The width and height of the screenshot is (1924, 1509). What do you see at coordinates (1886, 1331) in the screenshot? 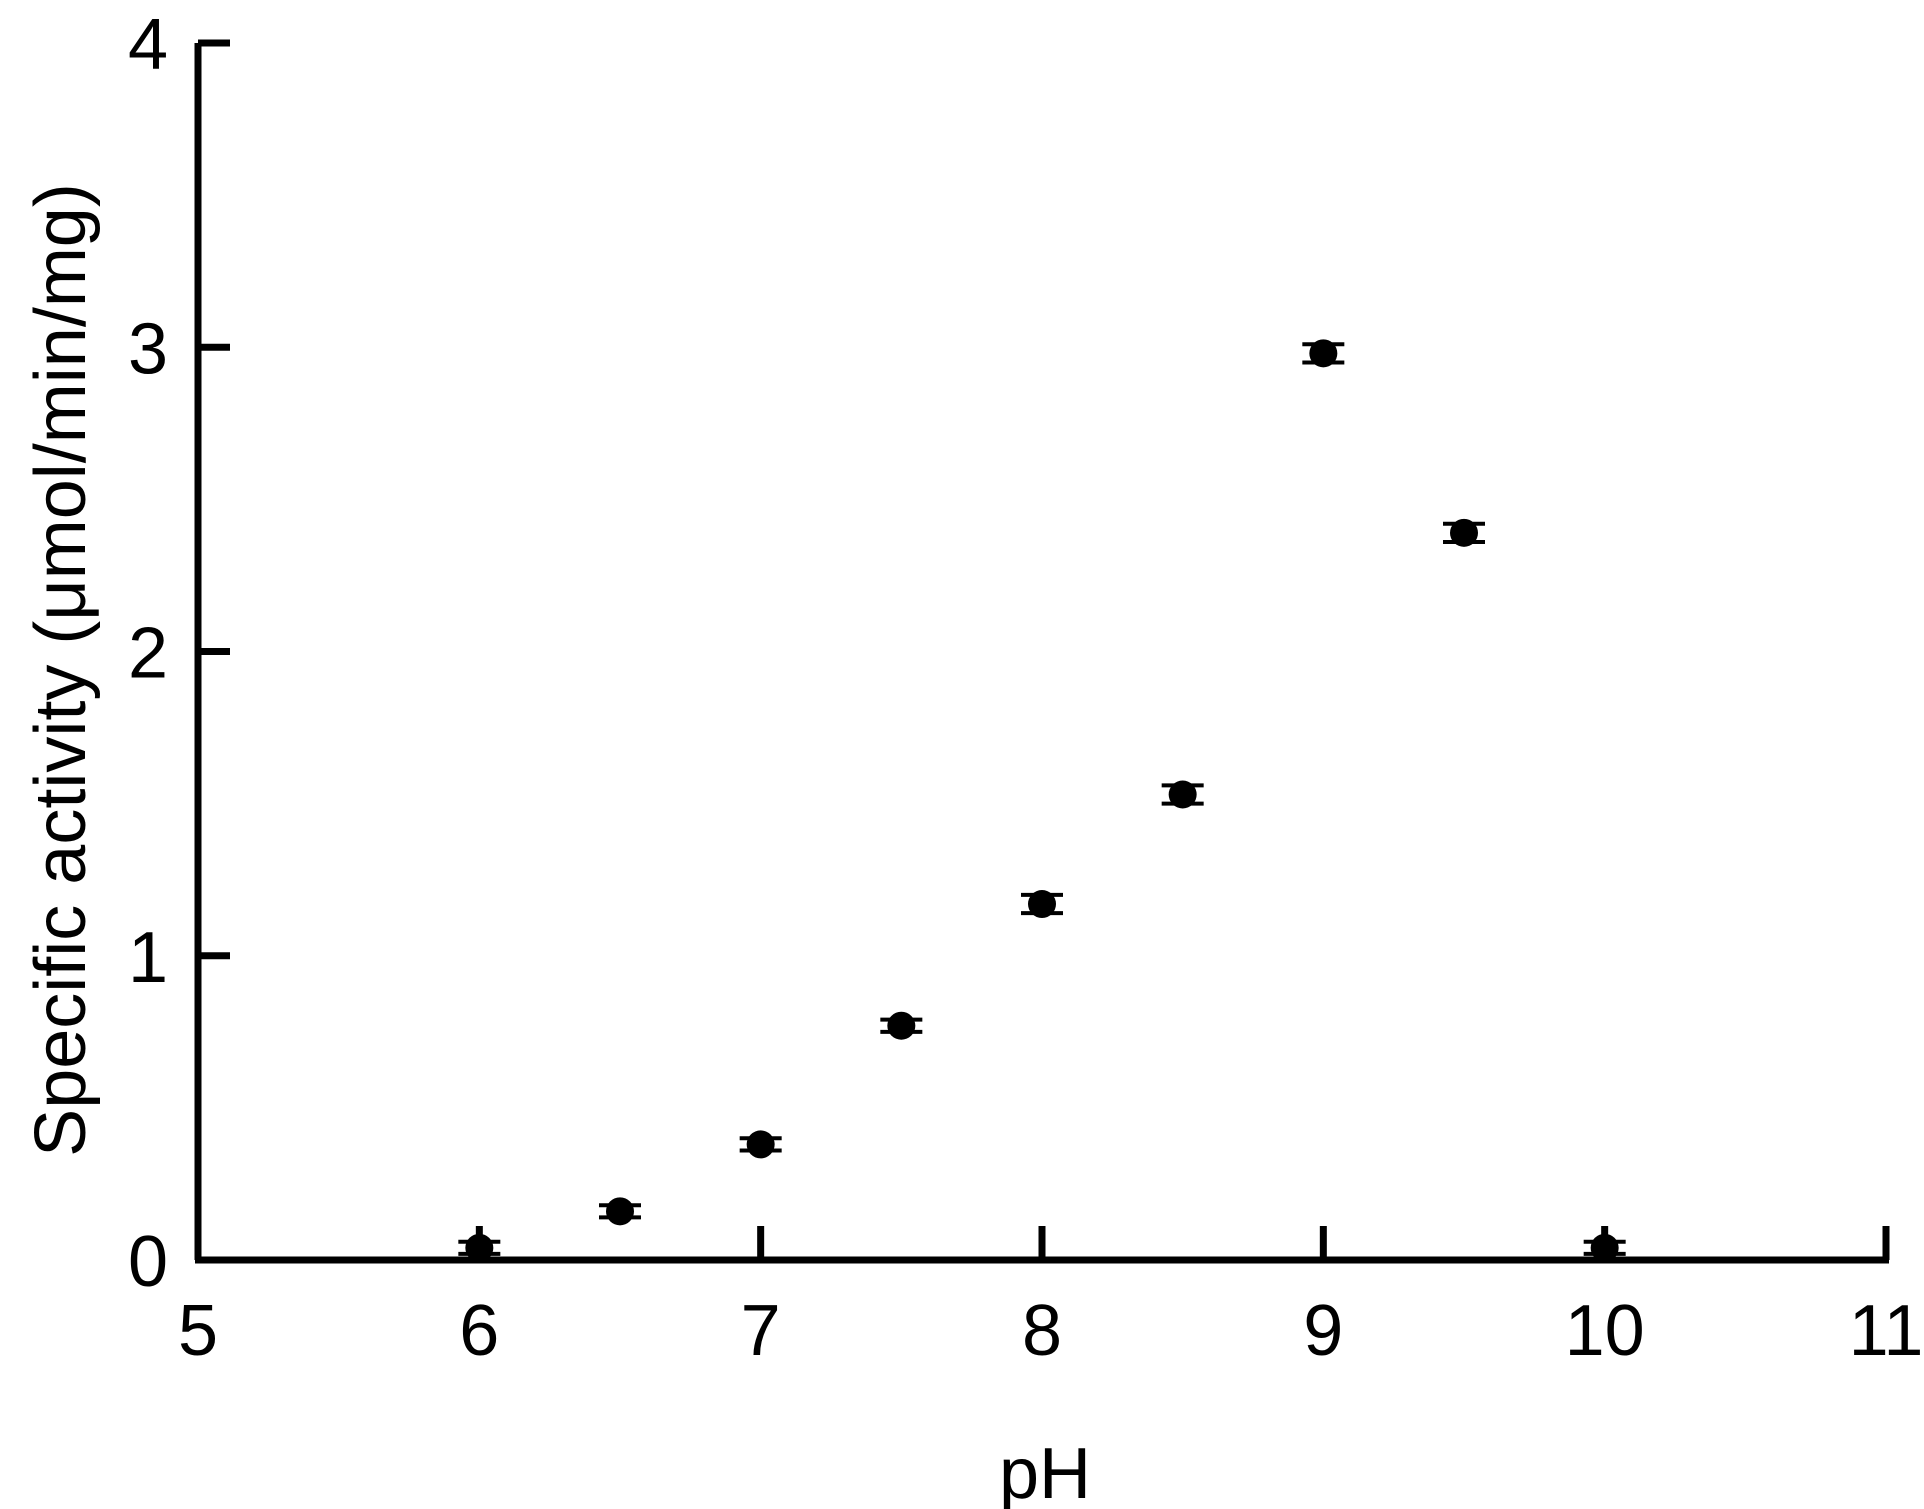
I see `x-tick-label: 11` at bounding box center [1886, 1331].